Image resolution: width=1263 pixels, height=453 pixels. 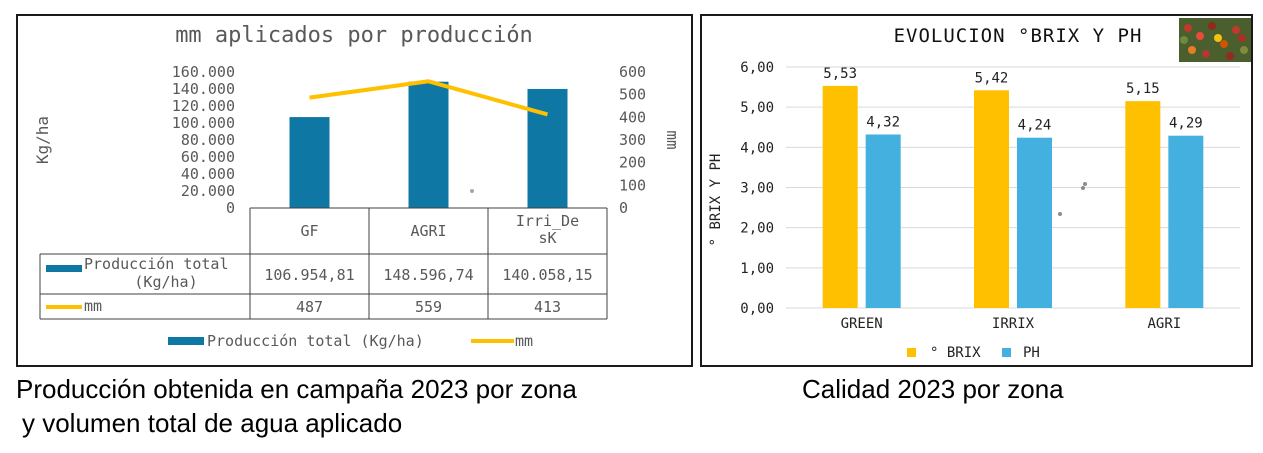 I want to click on y2-tick-label: 0, so click(x=623, y=208).